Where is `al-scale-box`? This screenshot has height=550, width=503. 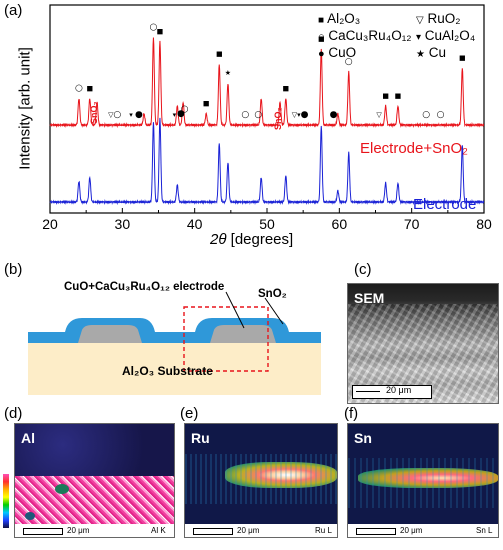
al-scale-box is located at coordinates (43, 531).